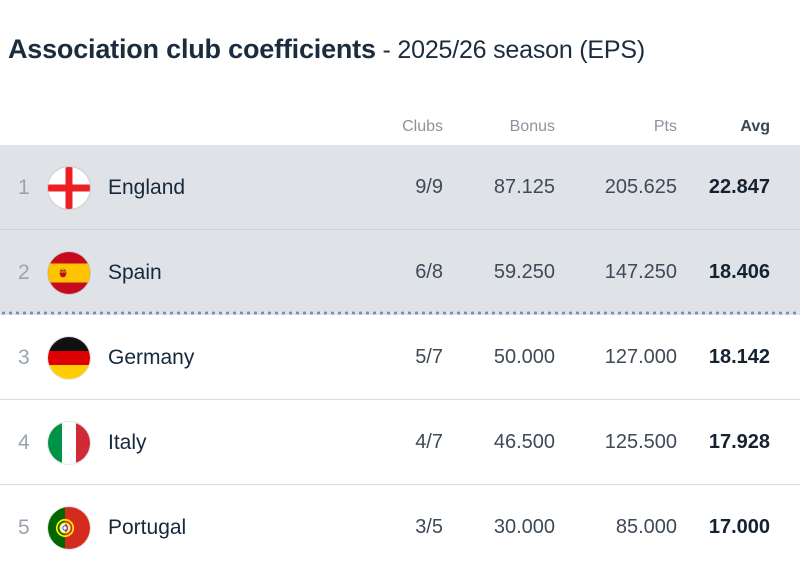 Image resolution: width=800 pixels, height=570 pixels. What do you see at coordinates (524, 527) in the screenshot?
I see `row-bonus: 30.000` at bounding box center [524, 527].